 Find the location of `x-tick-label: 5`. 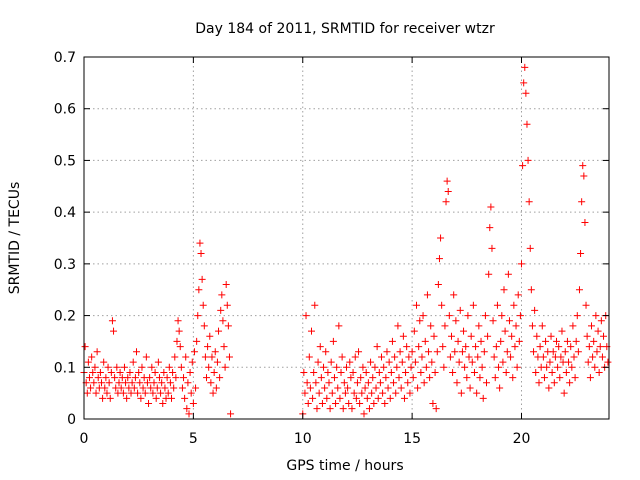

x-tick-label: 5 is located at coordinates (193, 439).